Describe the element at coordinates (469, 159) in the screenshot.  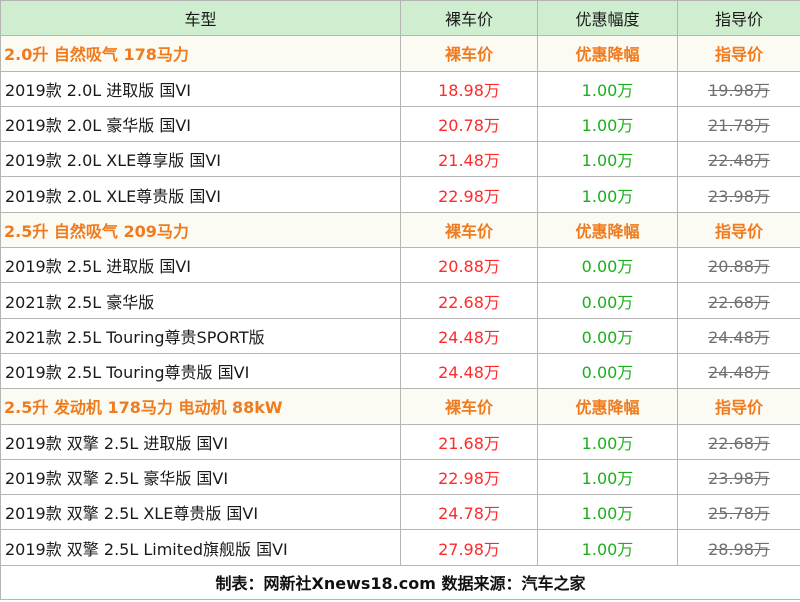
I see `net-price: 21.48万` at that location.